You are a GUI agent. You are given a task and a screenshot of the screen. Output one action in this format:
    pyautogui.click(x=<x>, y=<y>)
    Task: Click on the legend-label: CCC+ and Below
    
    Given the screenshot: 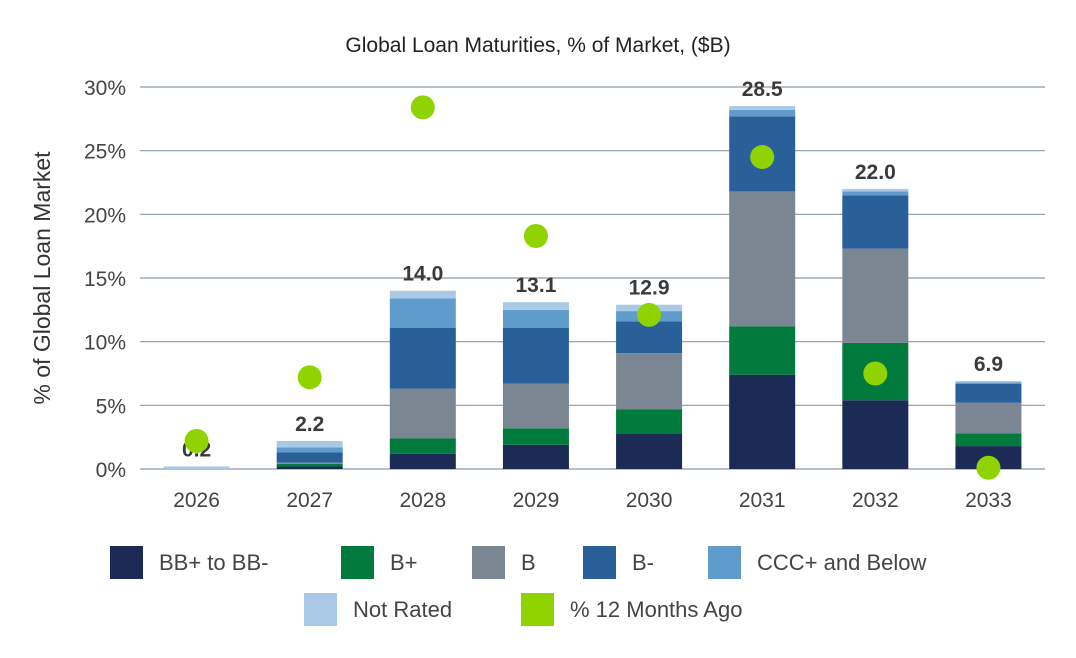 What is the action you would take?
    pyautogui.click(x=841, y=562)
    